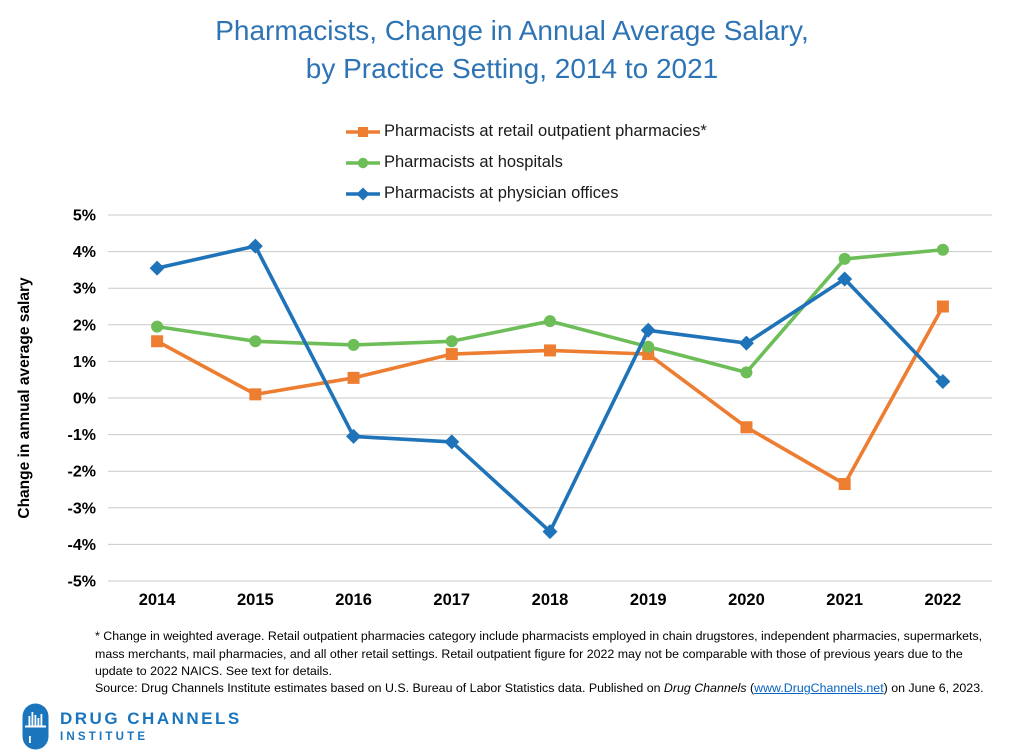 This screenshot has height=754, width=1024. I want to click on y-tick-label: 2%, so click(84, 325).